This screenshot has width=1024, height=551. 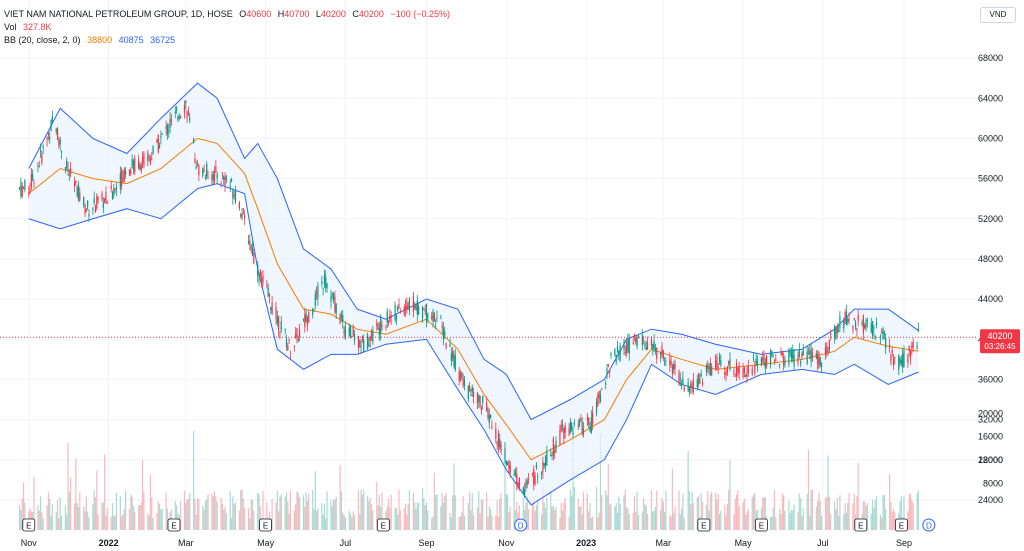 What do you see at coordinates (466, 543) in the screenshot?
I see `time-axis: Nov 2022 Mar May Jul Sep Nov 2023 Mar May Jul Sep` at bounding box center [466, 543].